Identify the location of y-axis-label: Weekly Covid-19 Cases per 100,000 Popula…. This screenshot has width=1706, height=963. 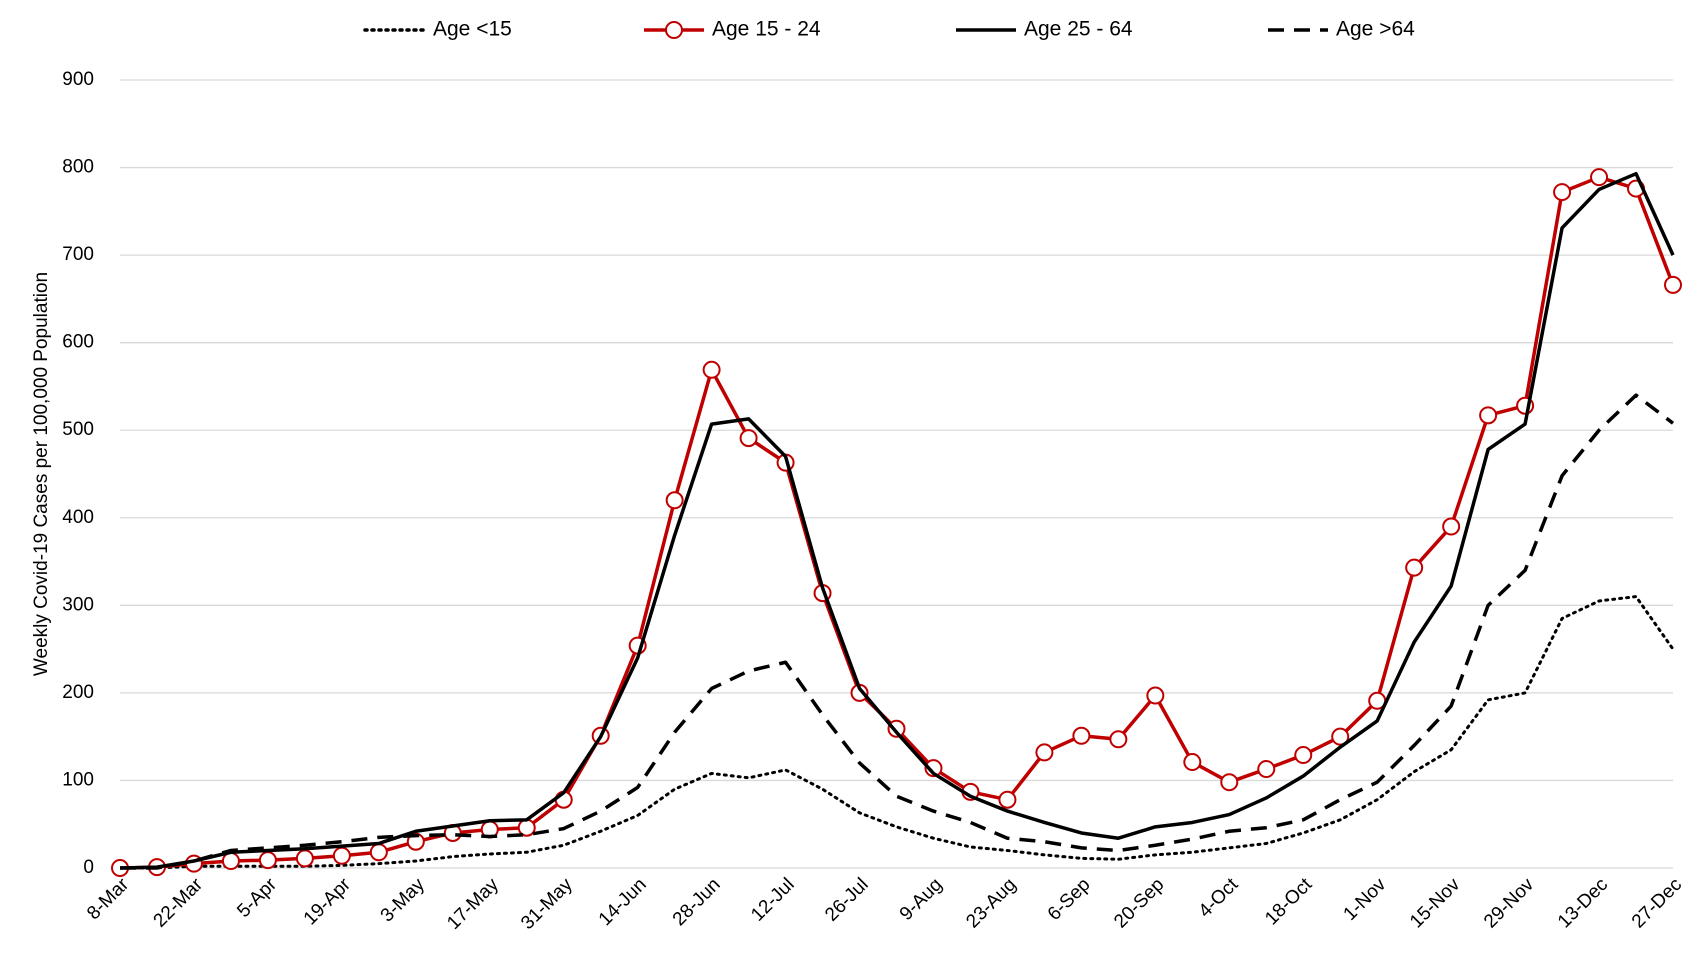
(41, 474).